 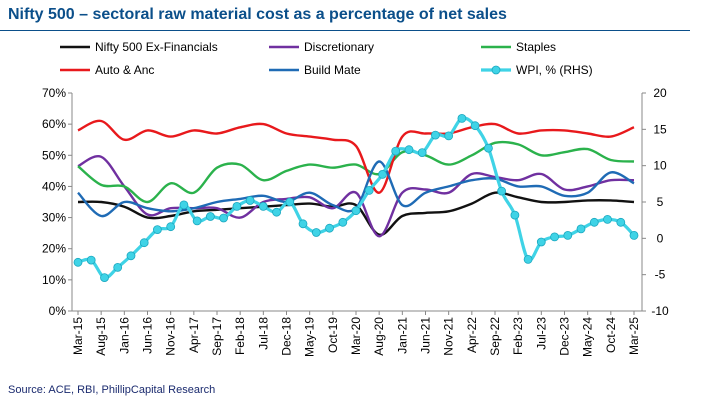 What do you see at coordinates (310, 337) in the screenshot?
I see `x-tick-label: May-19` at bounding box center [310, 337].